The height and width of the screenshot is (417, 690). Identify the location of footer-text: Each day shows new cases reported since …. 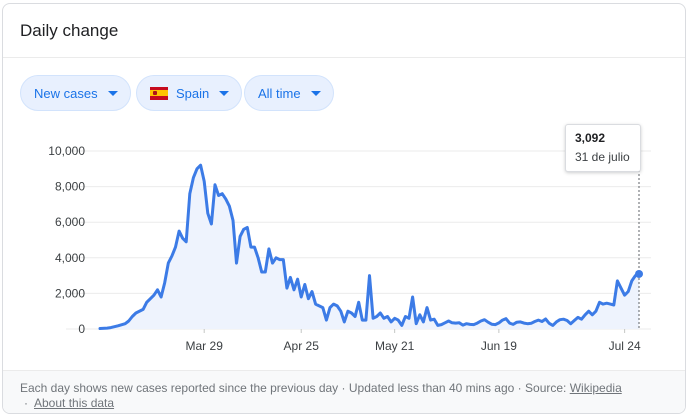
(350, 396).